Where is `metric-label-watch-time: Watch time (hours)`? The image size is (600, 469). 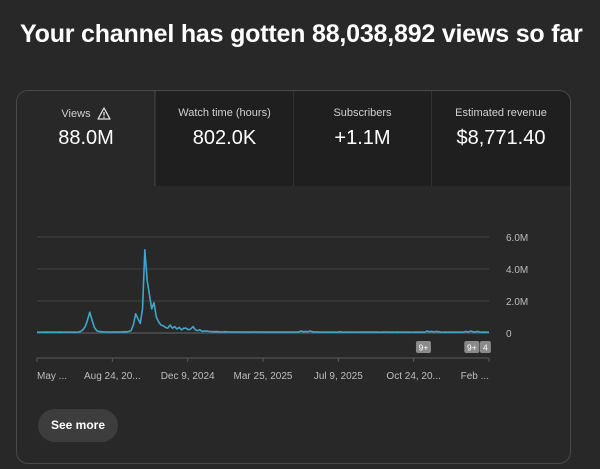
metric-label-watch-time: Watch time (hours) is located at coordinates (224, 113).